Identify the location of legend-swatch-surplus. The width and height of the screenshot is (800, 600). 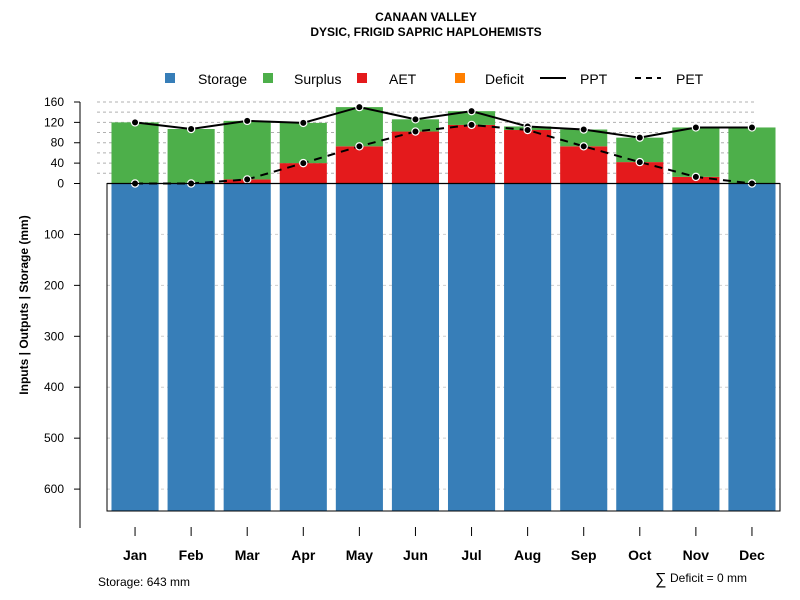
(268, 78).